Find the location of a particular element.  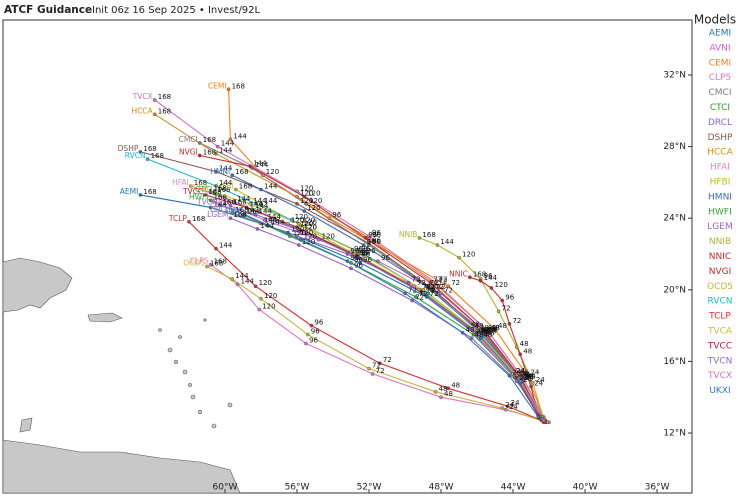

model-label: CLP5 is located at coordinates (199, 261).